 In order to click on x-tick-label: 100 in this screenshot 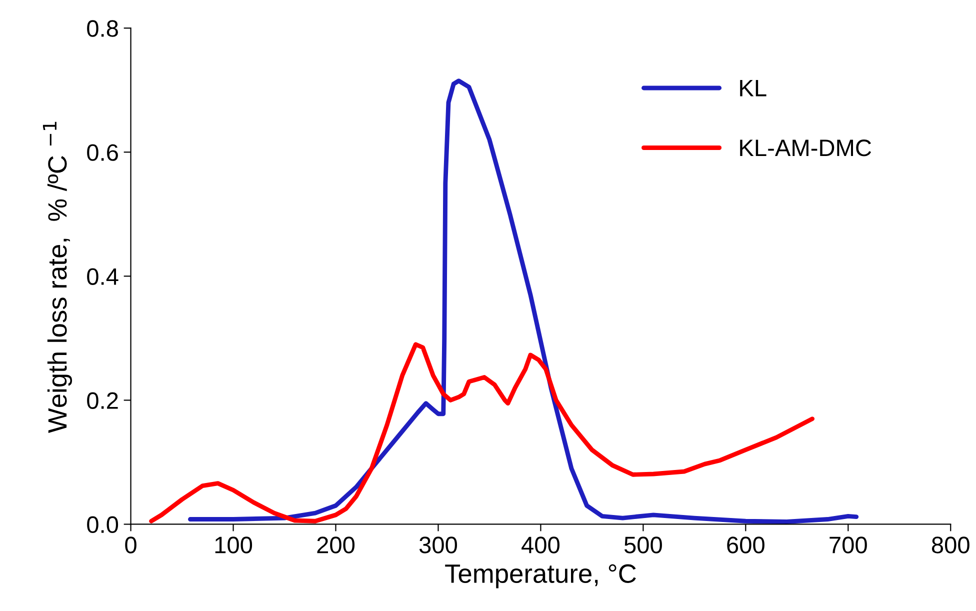, I will do `click(233, 545)`.